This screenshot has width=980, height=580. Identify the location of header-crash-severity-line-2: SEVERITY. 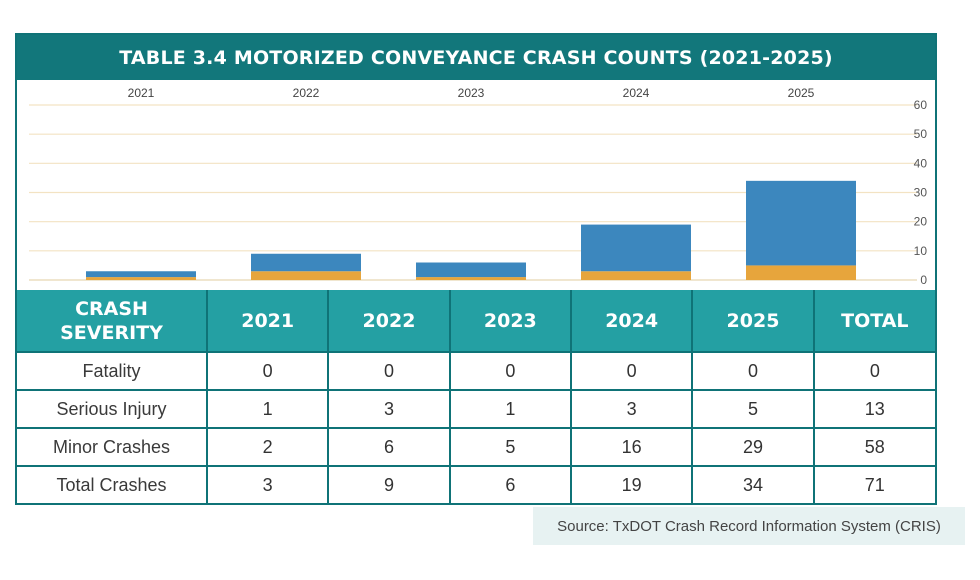
(111, 332).